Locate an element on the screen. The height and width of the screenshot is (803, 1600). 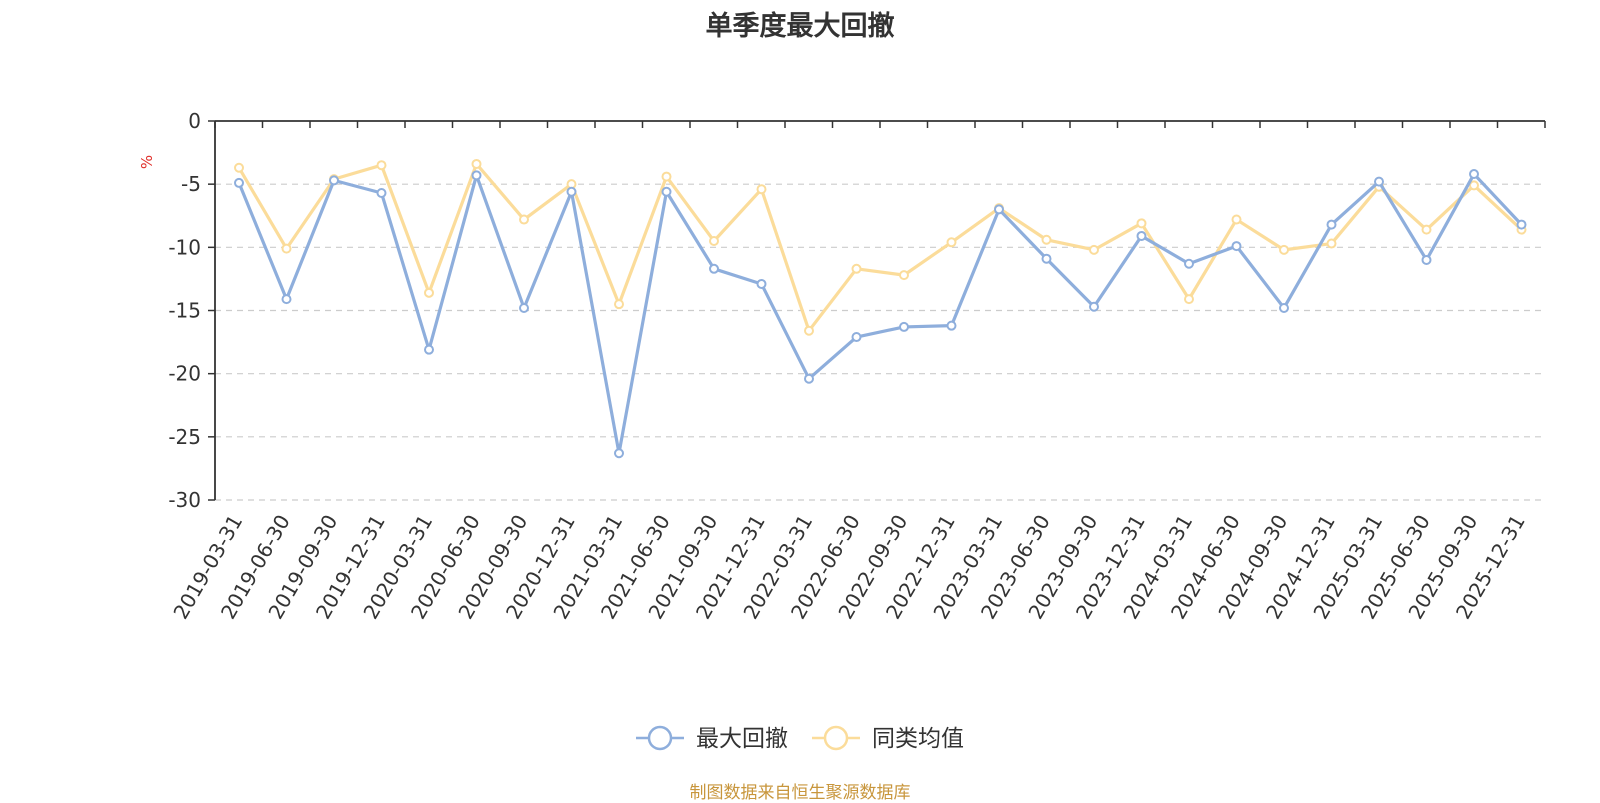
legend-item-1: 最大回撤 is located at coordinates (712, 738).